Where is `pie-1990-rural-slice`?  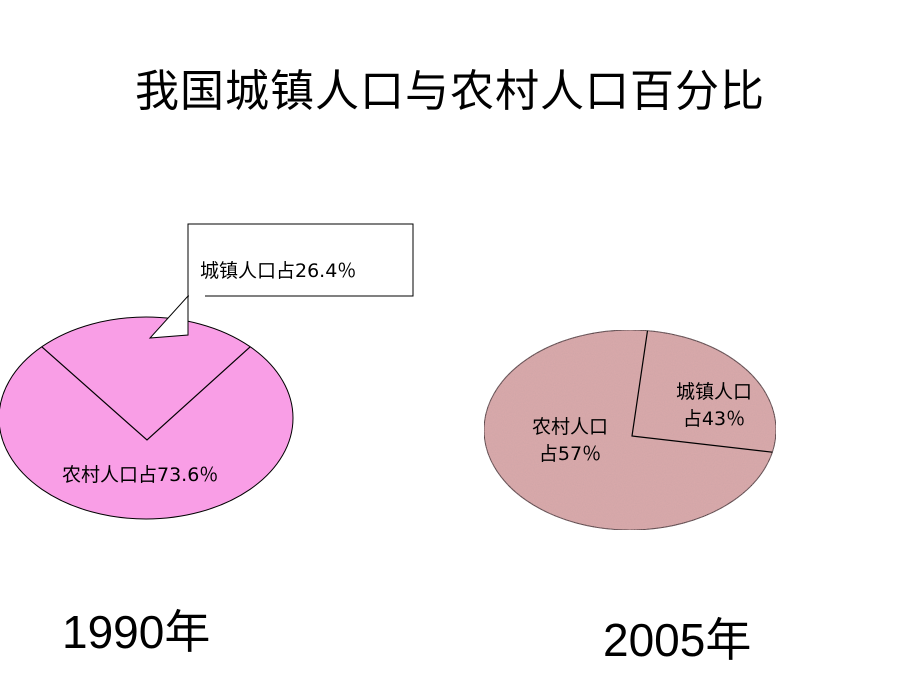
pie-1990-rural-slice is located at coordinates (147, 418).